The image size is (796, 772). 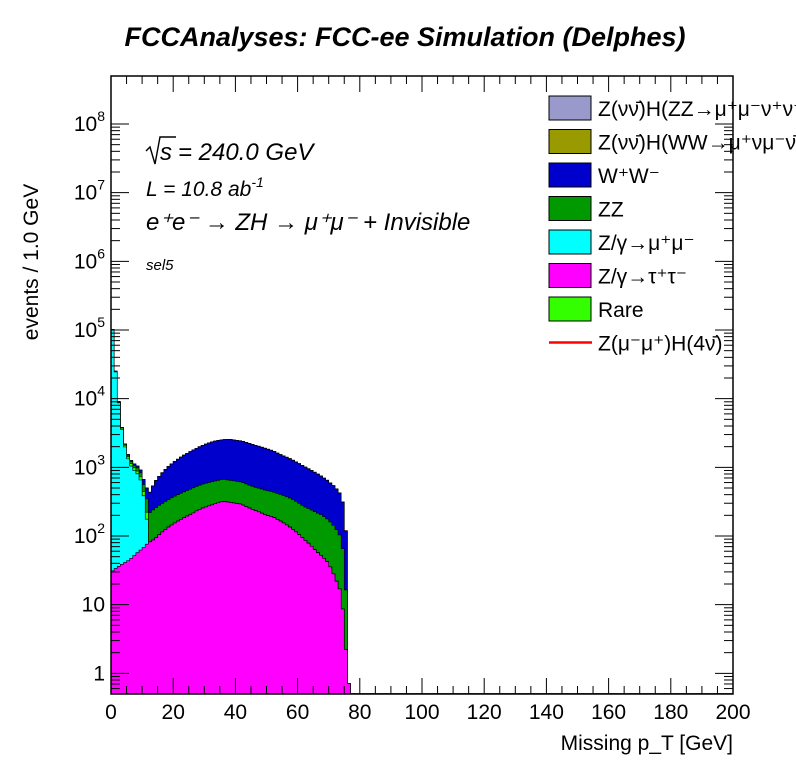 I want to click on y-tick-label: 10³, so click(x=89, y=465).